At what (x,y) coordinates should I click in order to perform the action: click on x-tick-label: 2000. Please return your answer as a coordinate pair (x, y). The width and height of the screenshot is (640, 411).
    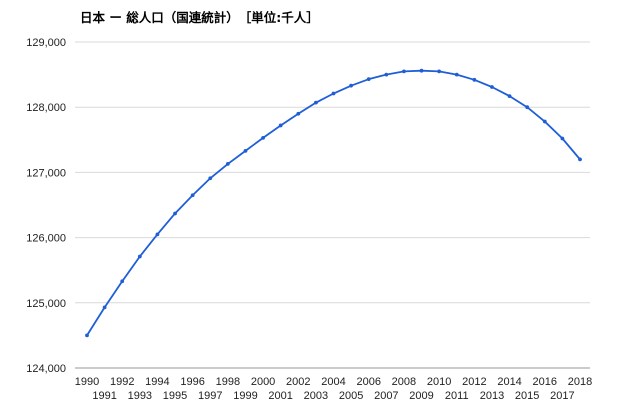
    Looking at the image, I should click on (263, 382).